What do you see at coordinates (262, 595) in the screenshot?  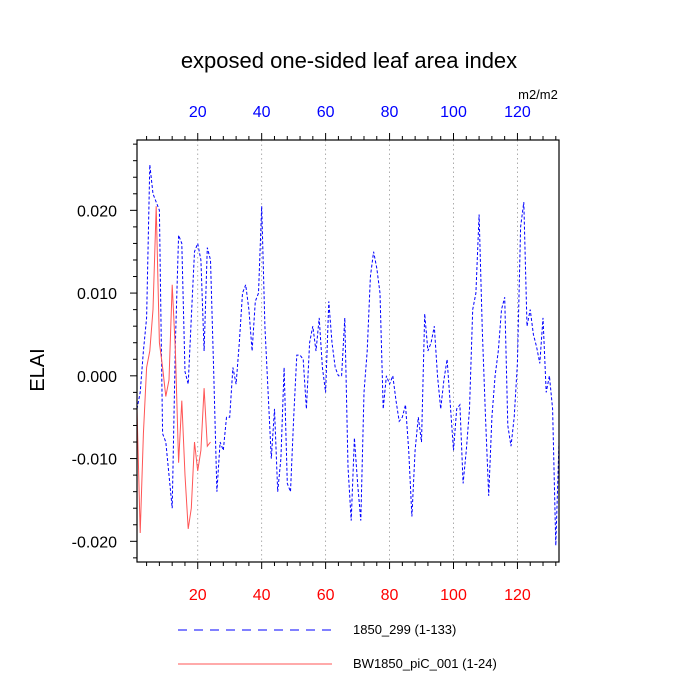 I see `x-tick-label-bottom: 40` at bounding box center [262, 595].